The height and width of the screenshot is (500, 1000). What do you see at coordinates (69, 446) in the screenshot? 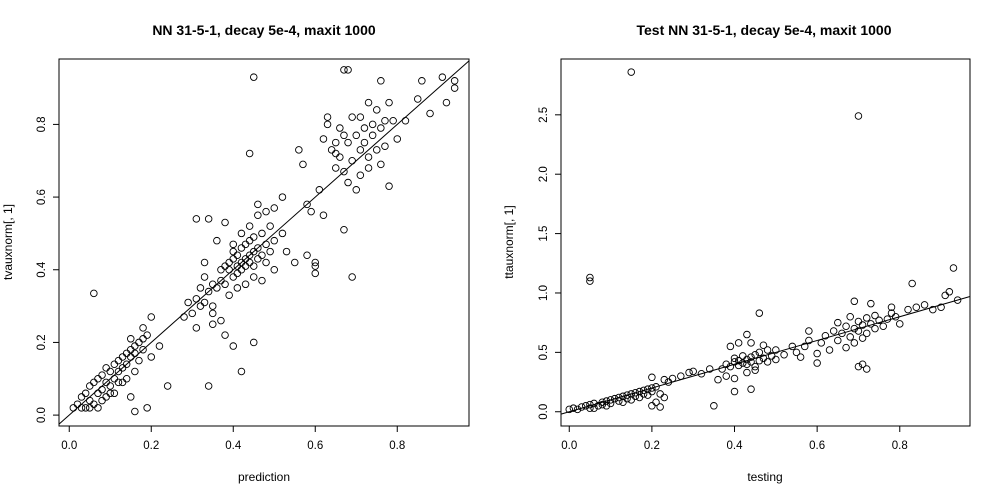
I see `left-x-tick-label: 0.0` at bounding box center [69, 446].